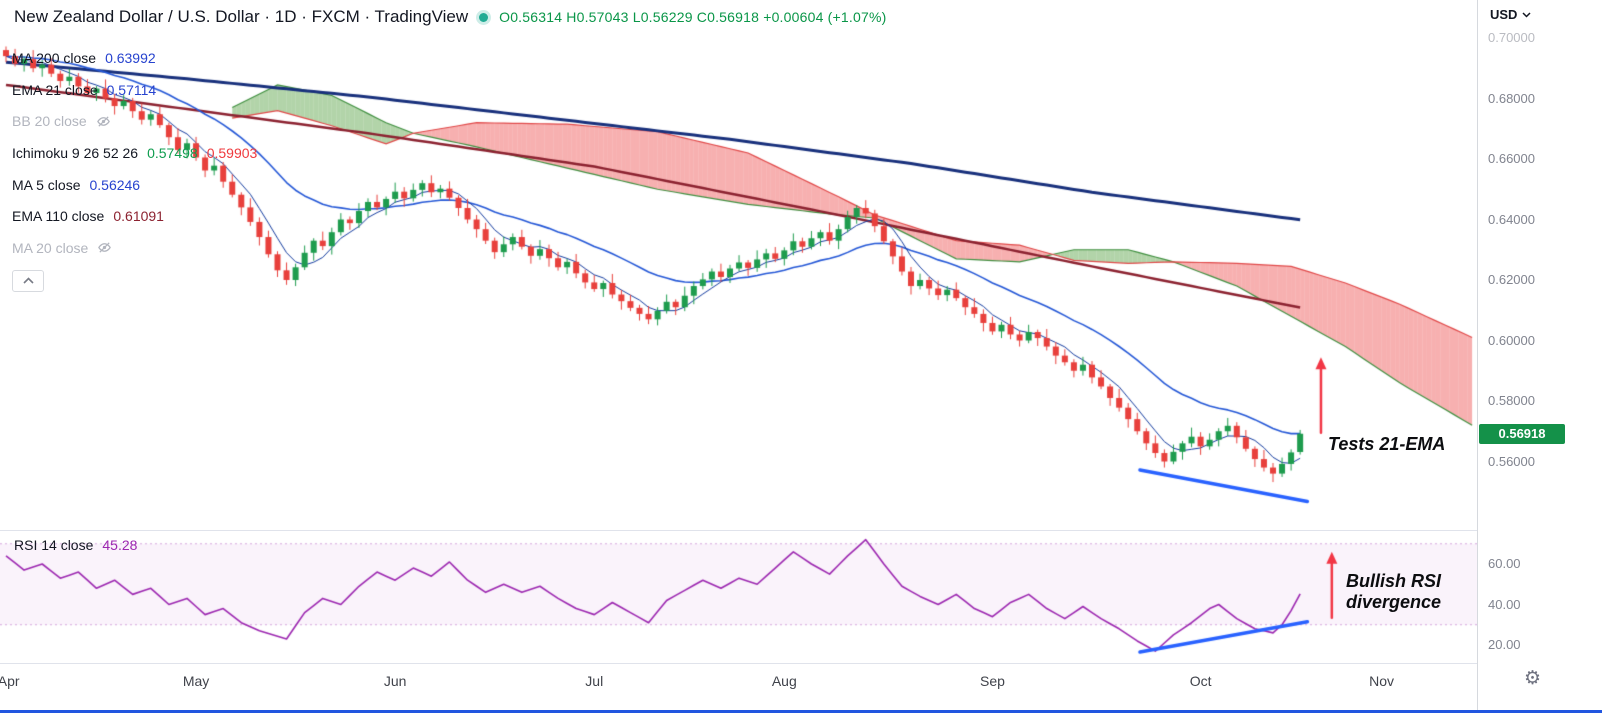 The height and width of the screenshot is (713, 1602). I want to click on rsi-legend-row: RSI 14 close 45.28, so click(75, 545).